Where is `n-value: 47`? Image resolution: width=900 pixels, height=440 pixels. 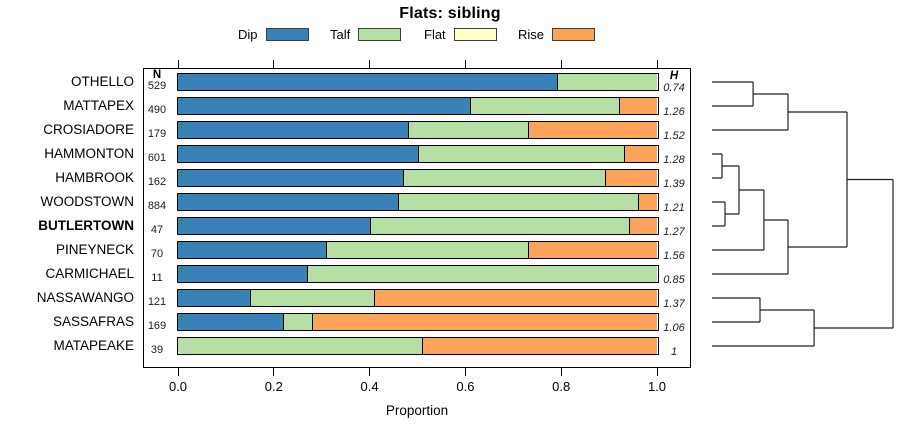 n-value: 47 is located at coordinates (157, 229).